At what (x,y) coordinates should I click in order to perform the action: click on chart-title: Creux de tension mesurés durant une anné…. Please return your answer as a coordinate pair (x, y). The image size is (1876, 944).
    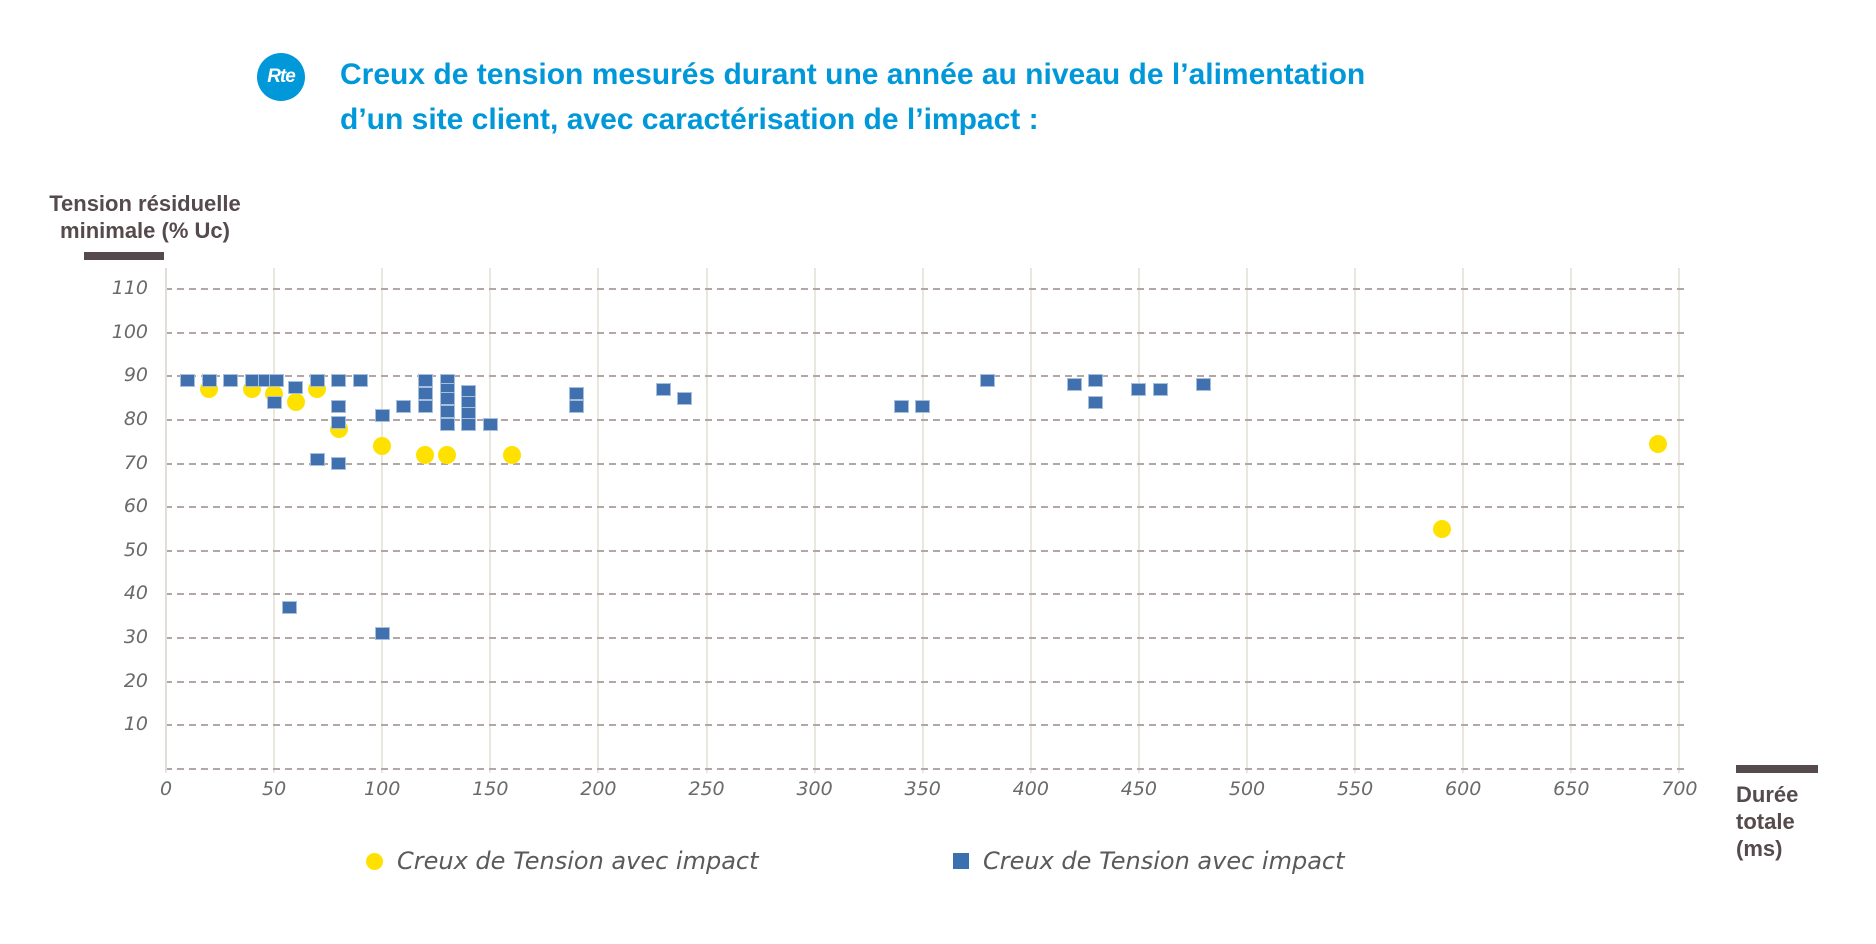
    Looking at the image, I should click on (990, 97).